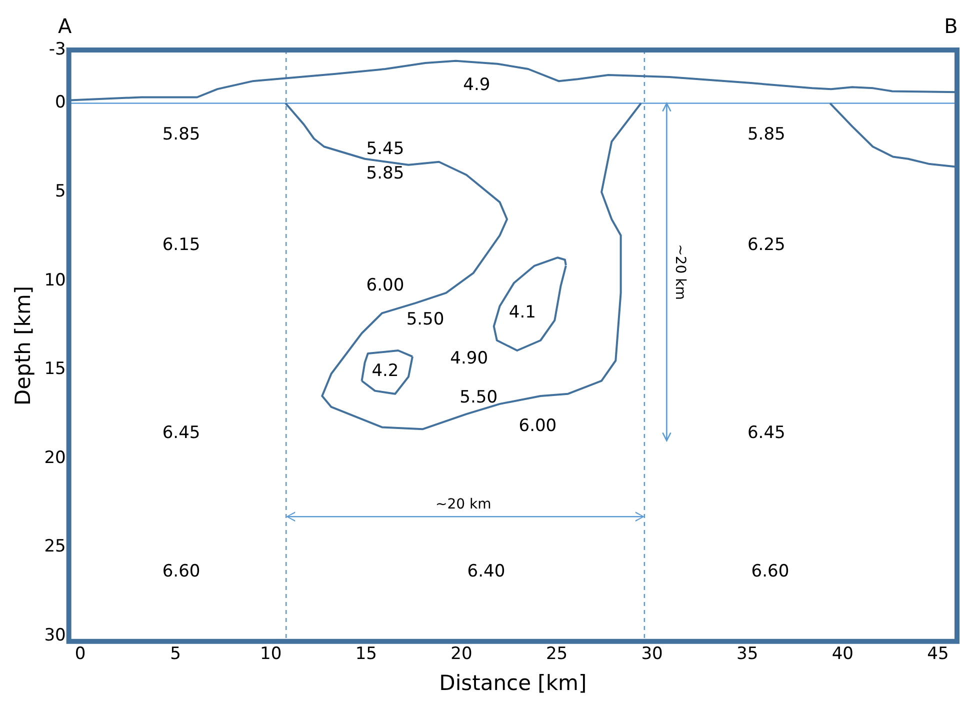  I want to click on annotation: 5.45, so click(385, 148).